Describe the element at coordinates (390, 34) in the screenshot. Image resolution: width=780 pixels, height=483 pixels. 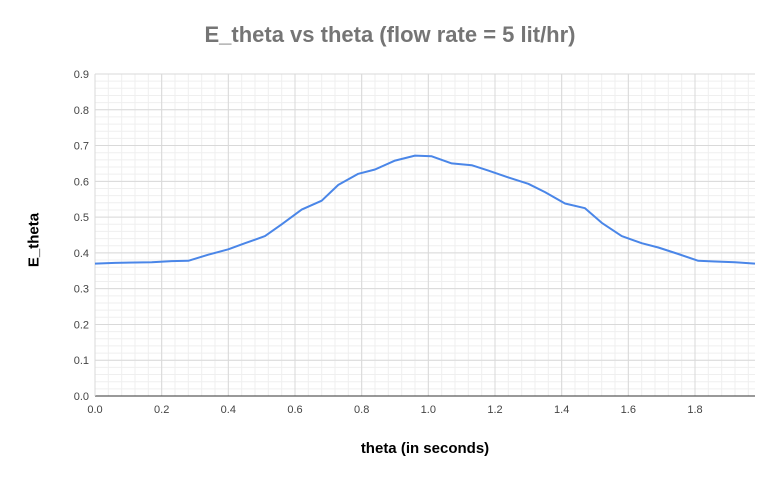
I see `chart-title: E_theta vs theta (flow rate = 5 lit/hr)` at that location.